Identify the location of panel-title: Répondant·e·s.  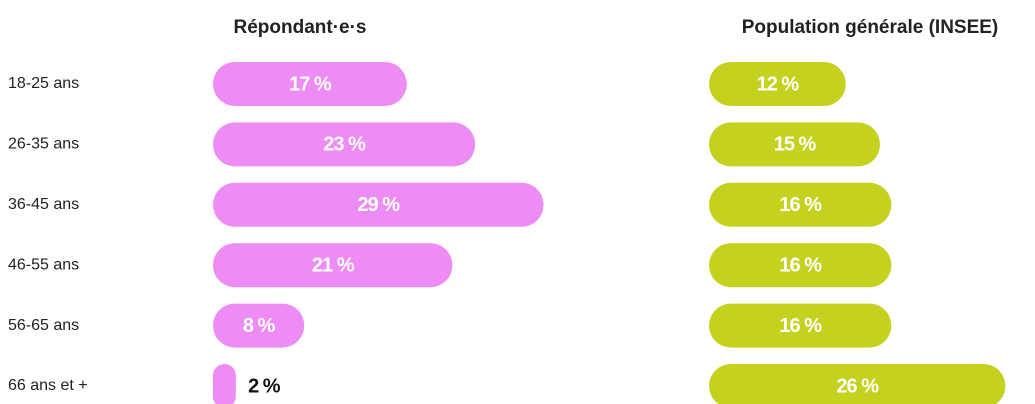
(300, 27).